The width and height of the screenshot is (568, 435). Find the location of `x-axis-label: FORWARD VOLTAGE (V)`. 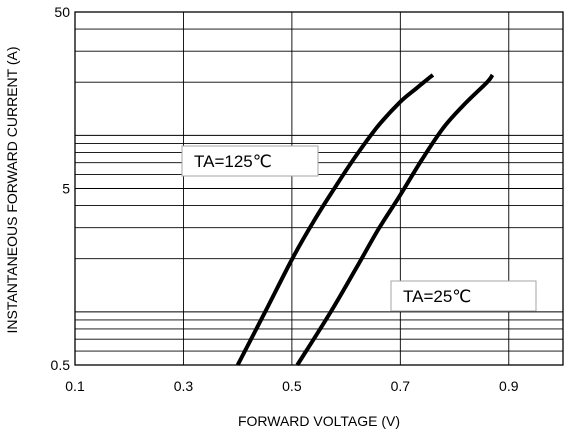

x-axis-label: FORWARD VOLTAGE (V) is located at coordinates (319, 421).